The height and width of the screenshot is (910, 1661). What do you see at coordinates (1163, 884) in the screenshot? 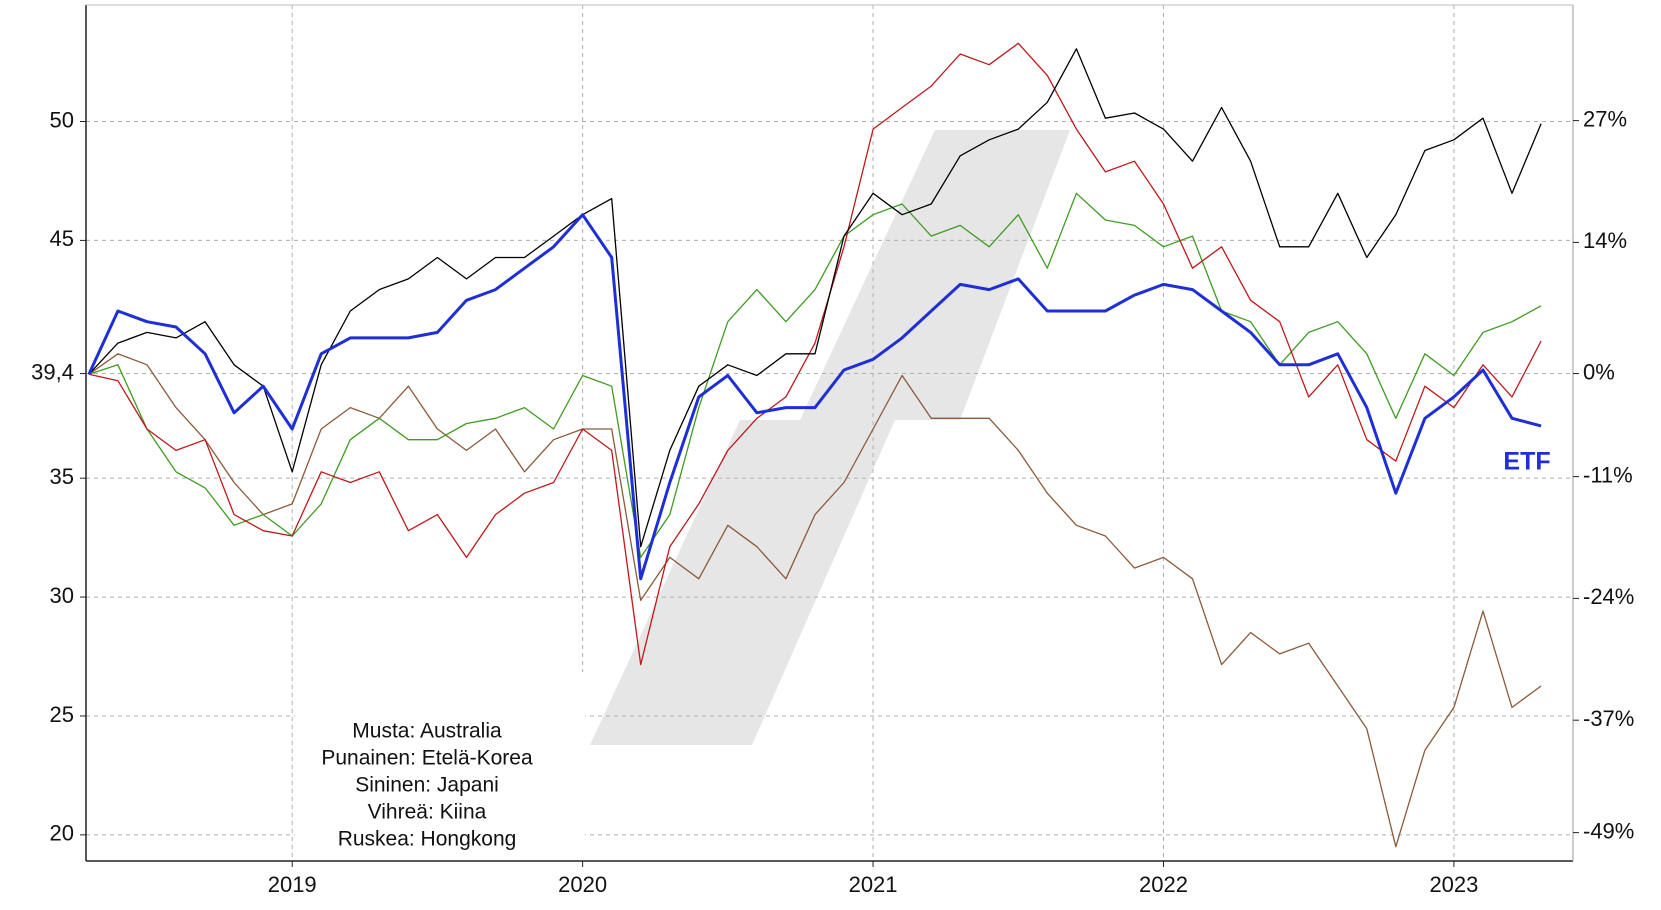
I see `x-tick-label: 2022` at bounding box center [1163, 884].